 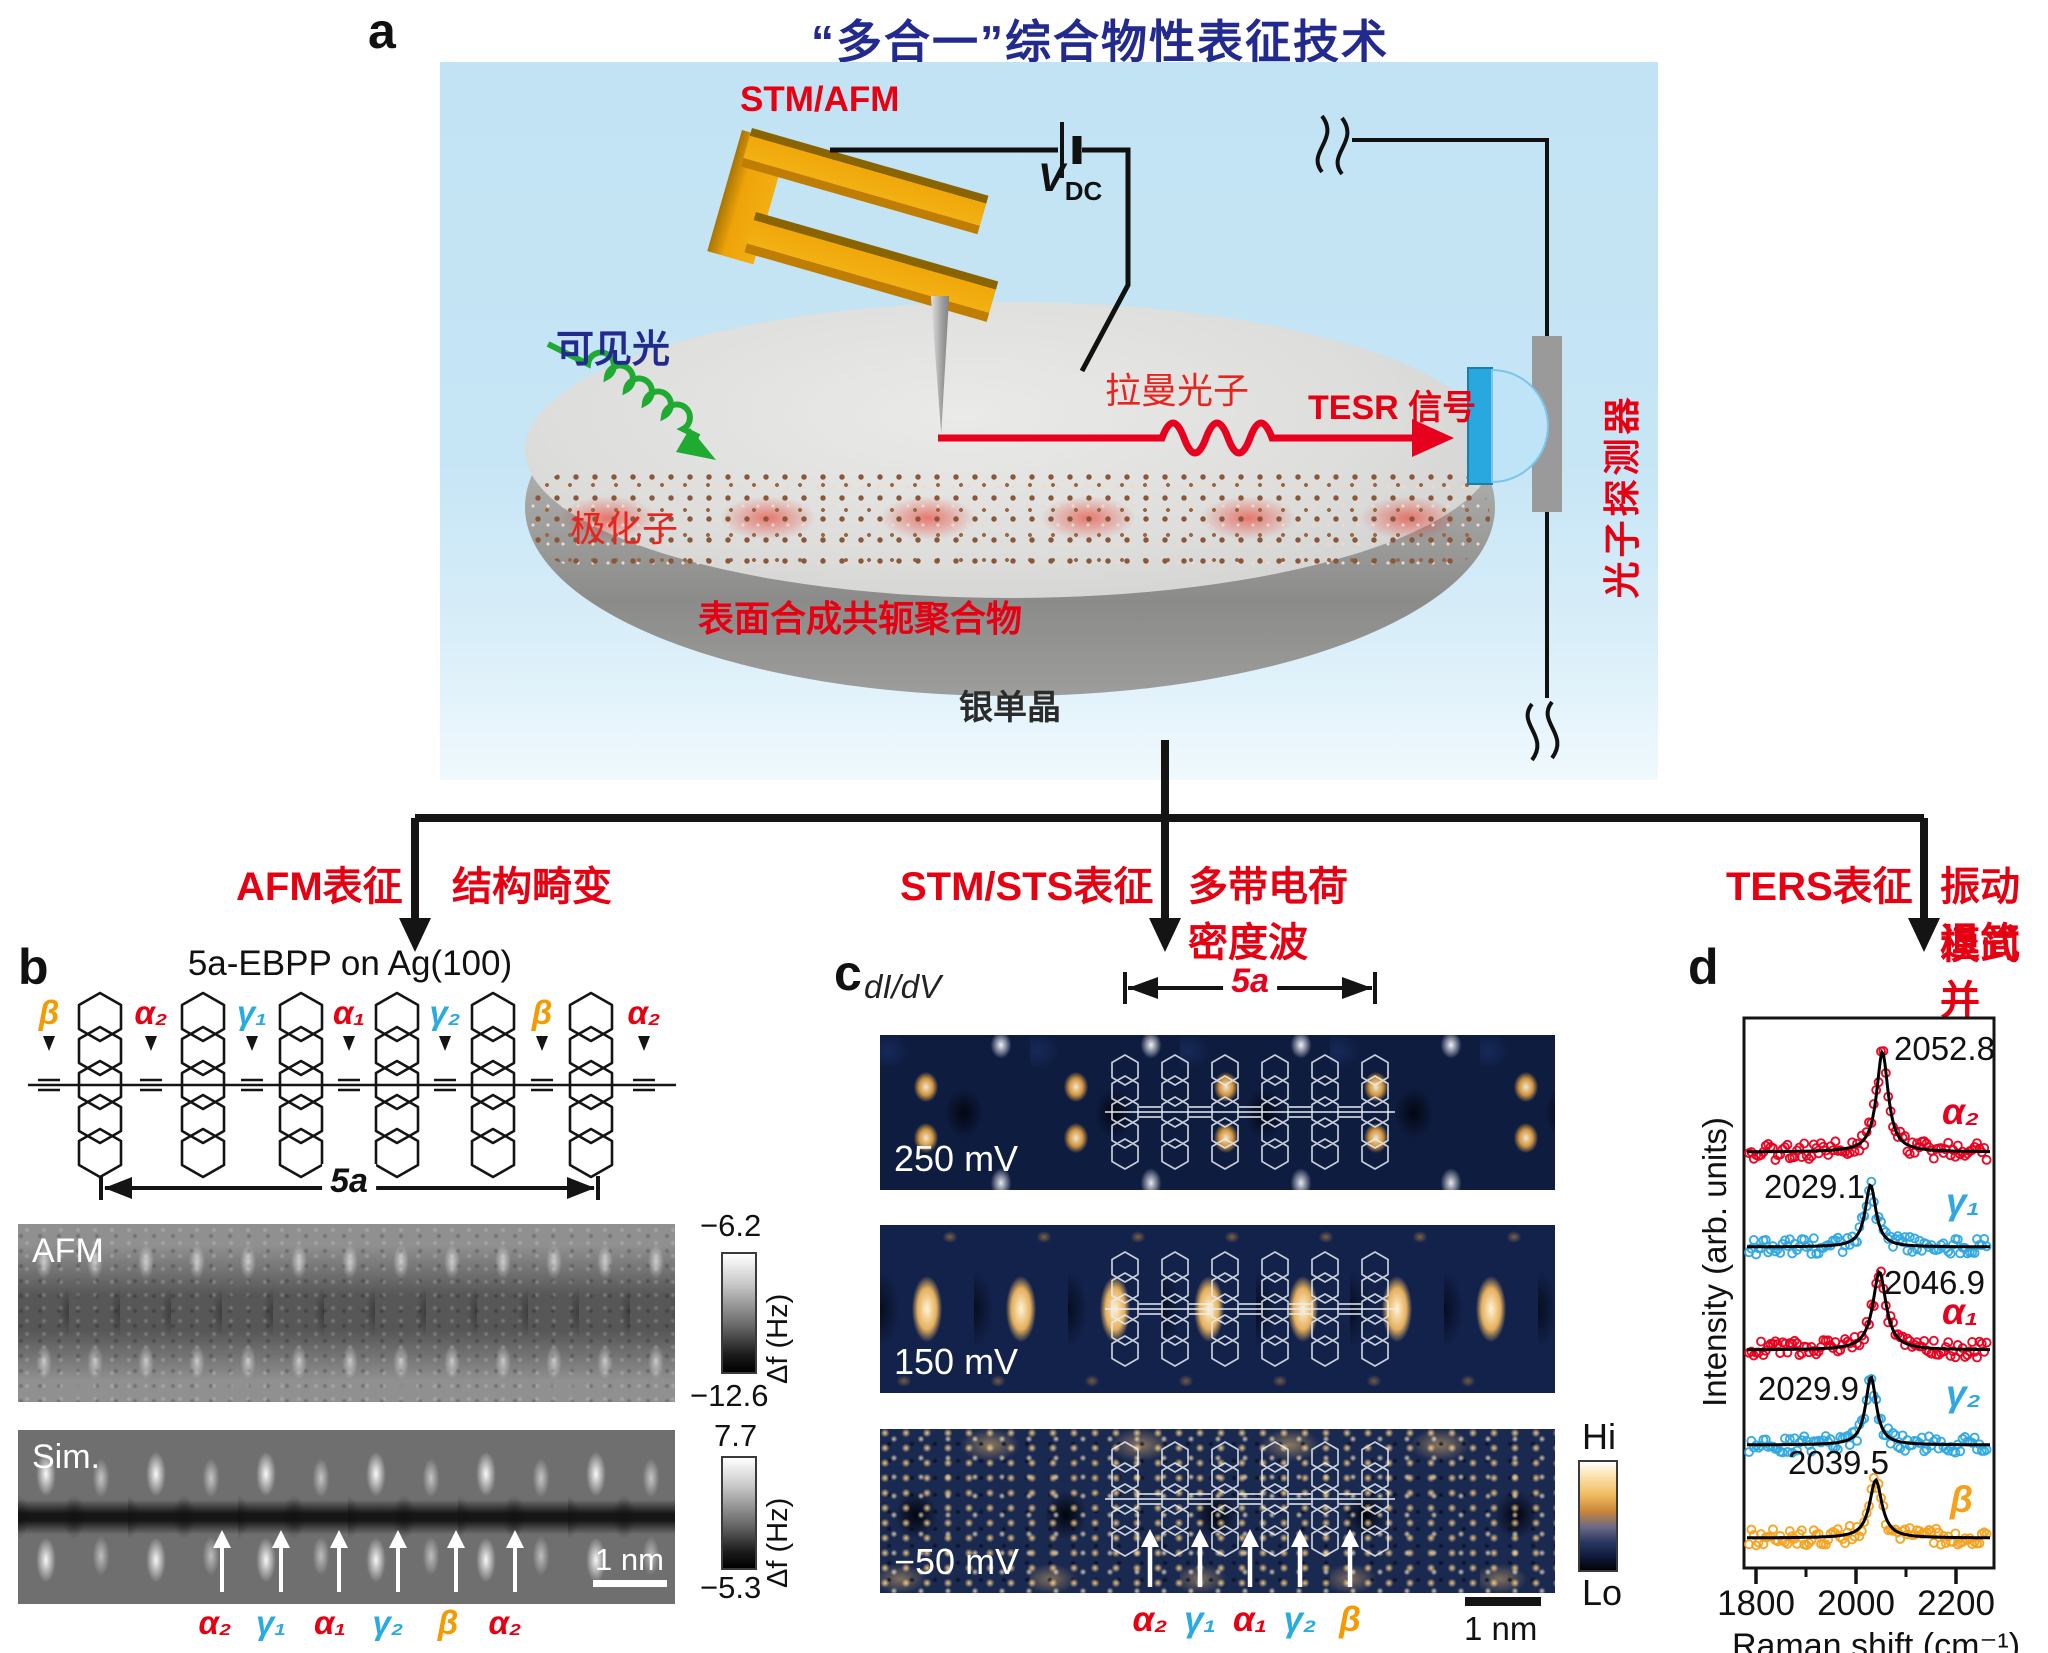 What do you see at coordinates (1598, 1516) in the screenshot?
I see `stm-colorbar` at bounding box center [1598, 1516].